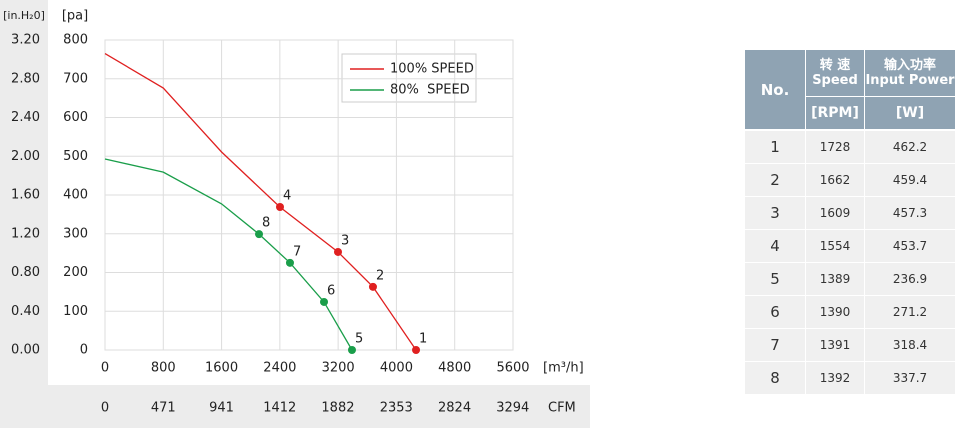 The image size is (956, 428). I want to click on y-tick-label: 200, so click(75, 272).